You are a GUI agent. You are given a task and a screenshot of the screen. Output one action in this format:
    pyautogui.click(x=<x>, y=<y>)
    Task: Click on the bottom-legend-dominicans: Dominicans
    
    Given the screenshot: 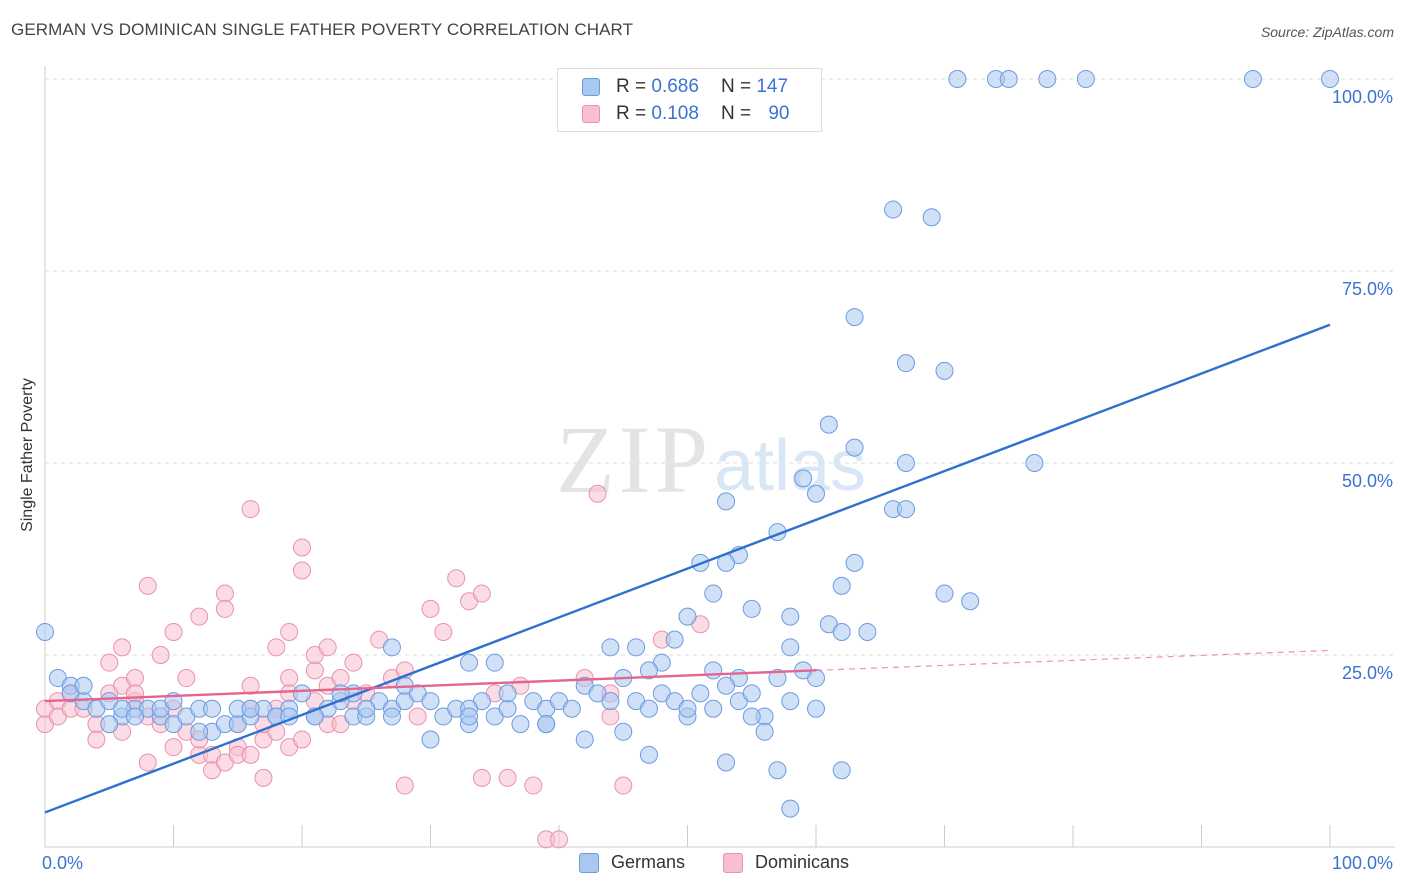 What is the action you would take?
    pyautogui.click(x=786, y=862)
    